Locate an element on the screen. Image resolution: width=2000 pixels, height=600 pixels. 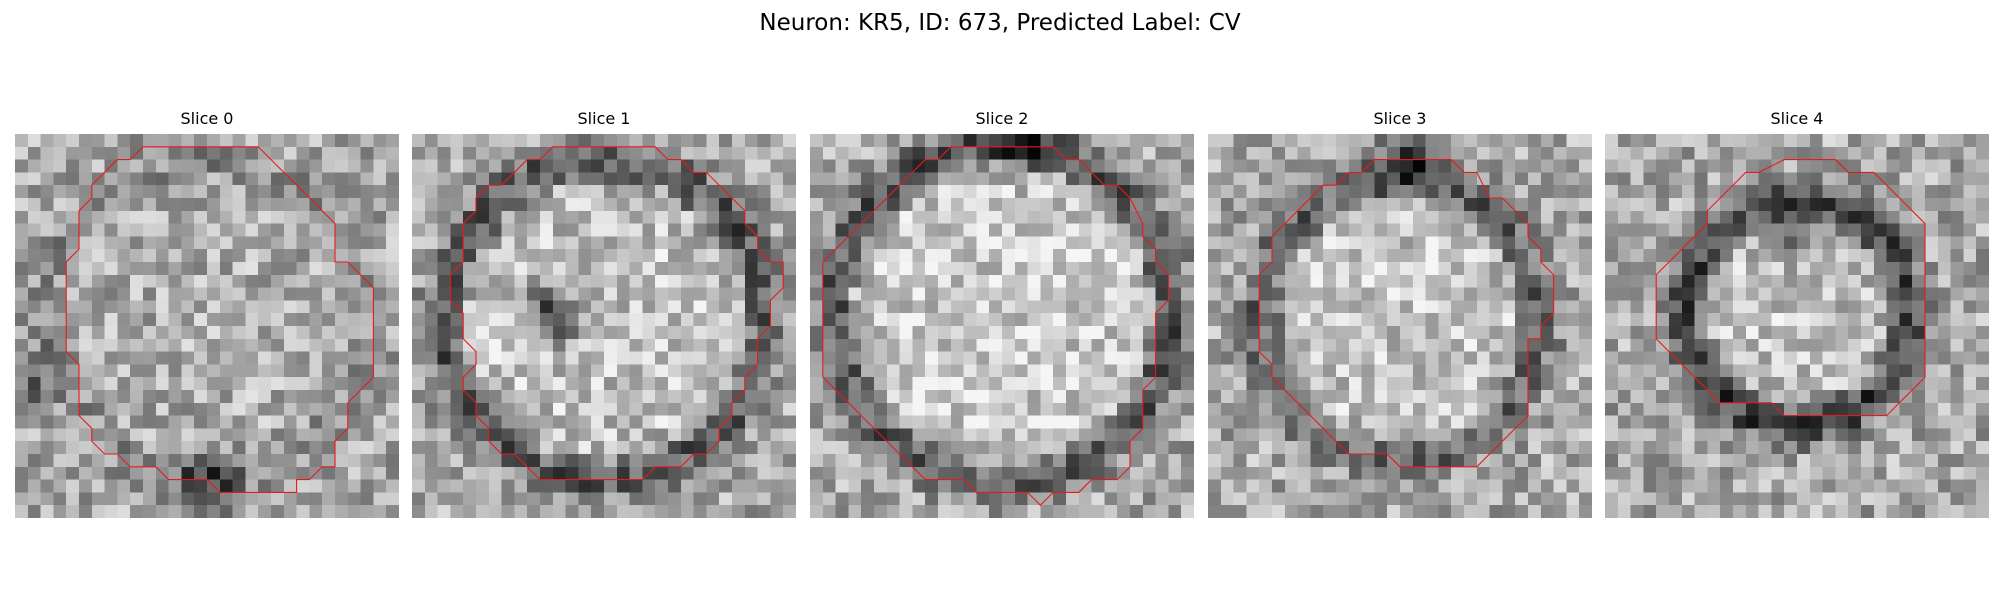
slice-title-3: Slice 3 is located at coordinates (1400, 118).